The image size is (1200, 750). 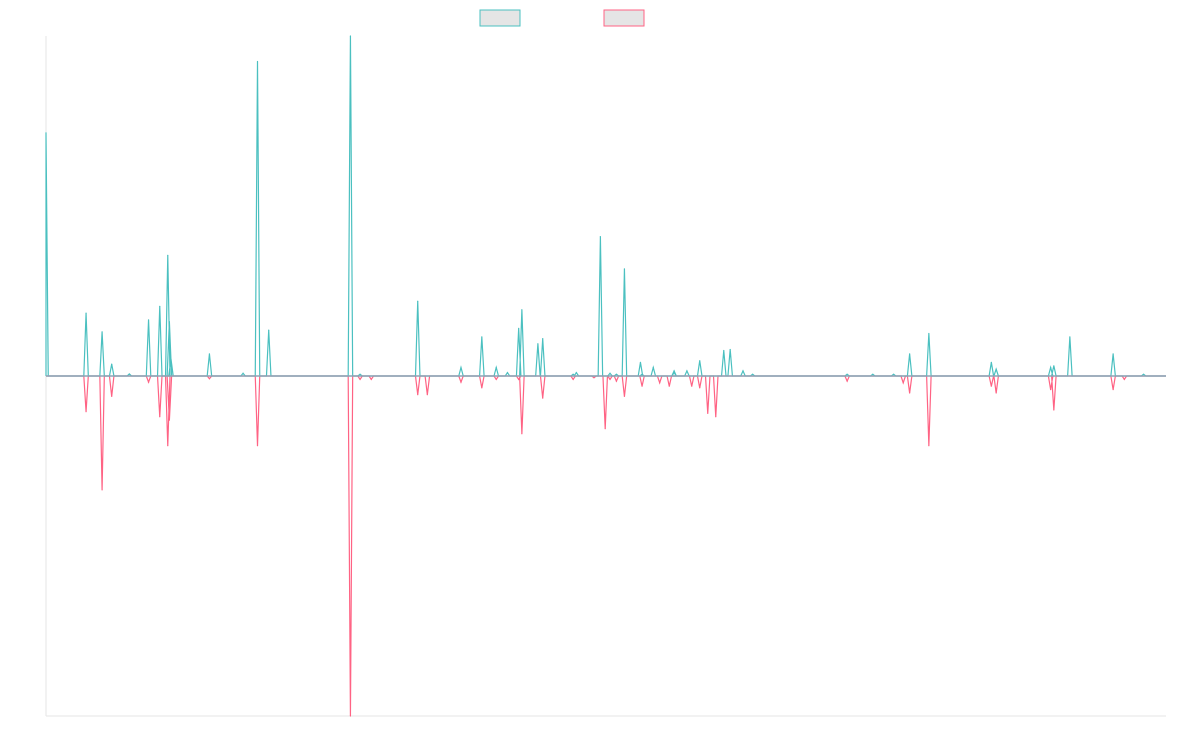 I want to click on legend-swatch-teal, so click(x=500, y=18).